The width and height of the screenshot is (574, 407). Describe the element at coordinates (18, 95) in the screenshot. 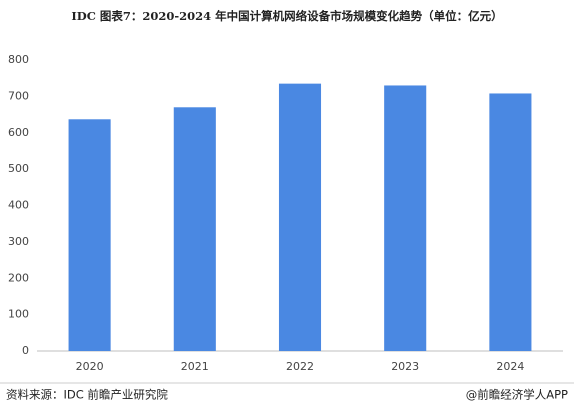

I see `y-tick-label: 700` at that location.